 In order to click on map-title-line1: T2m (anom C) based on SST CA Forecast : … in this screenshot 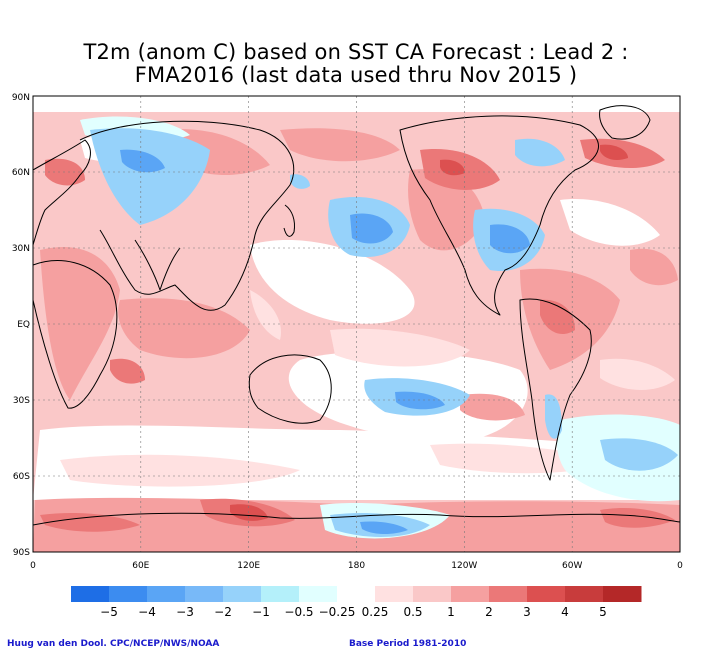, I will do `click(356, 52)`.